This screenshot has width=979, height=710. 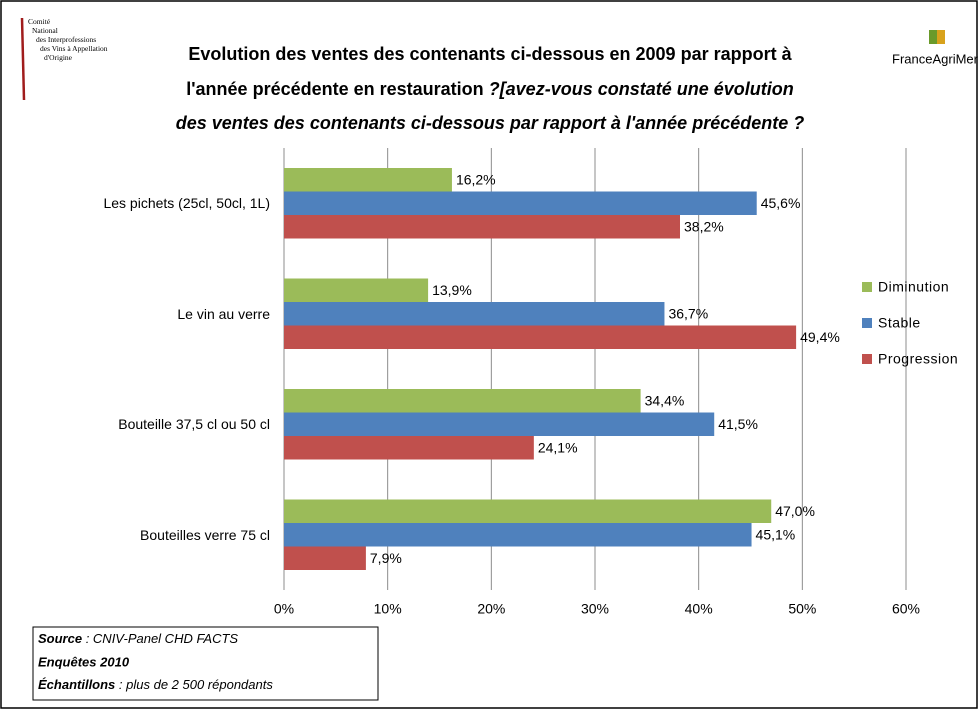 I want to click on logo-line: d'Origine, so click(x=58, y=57).